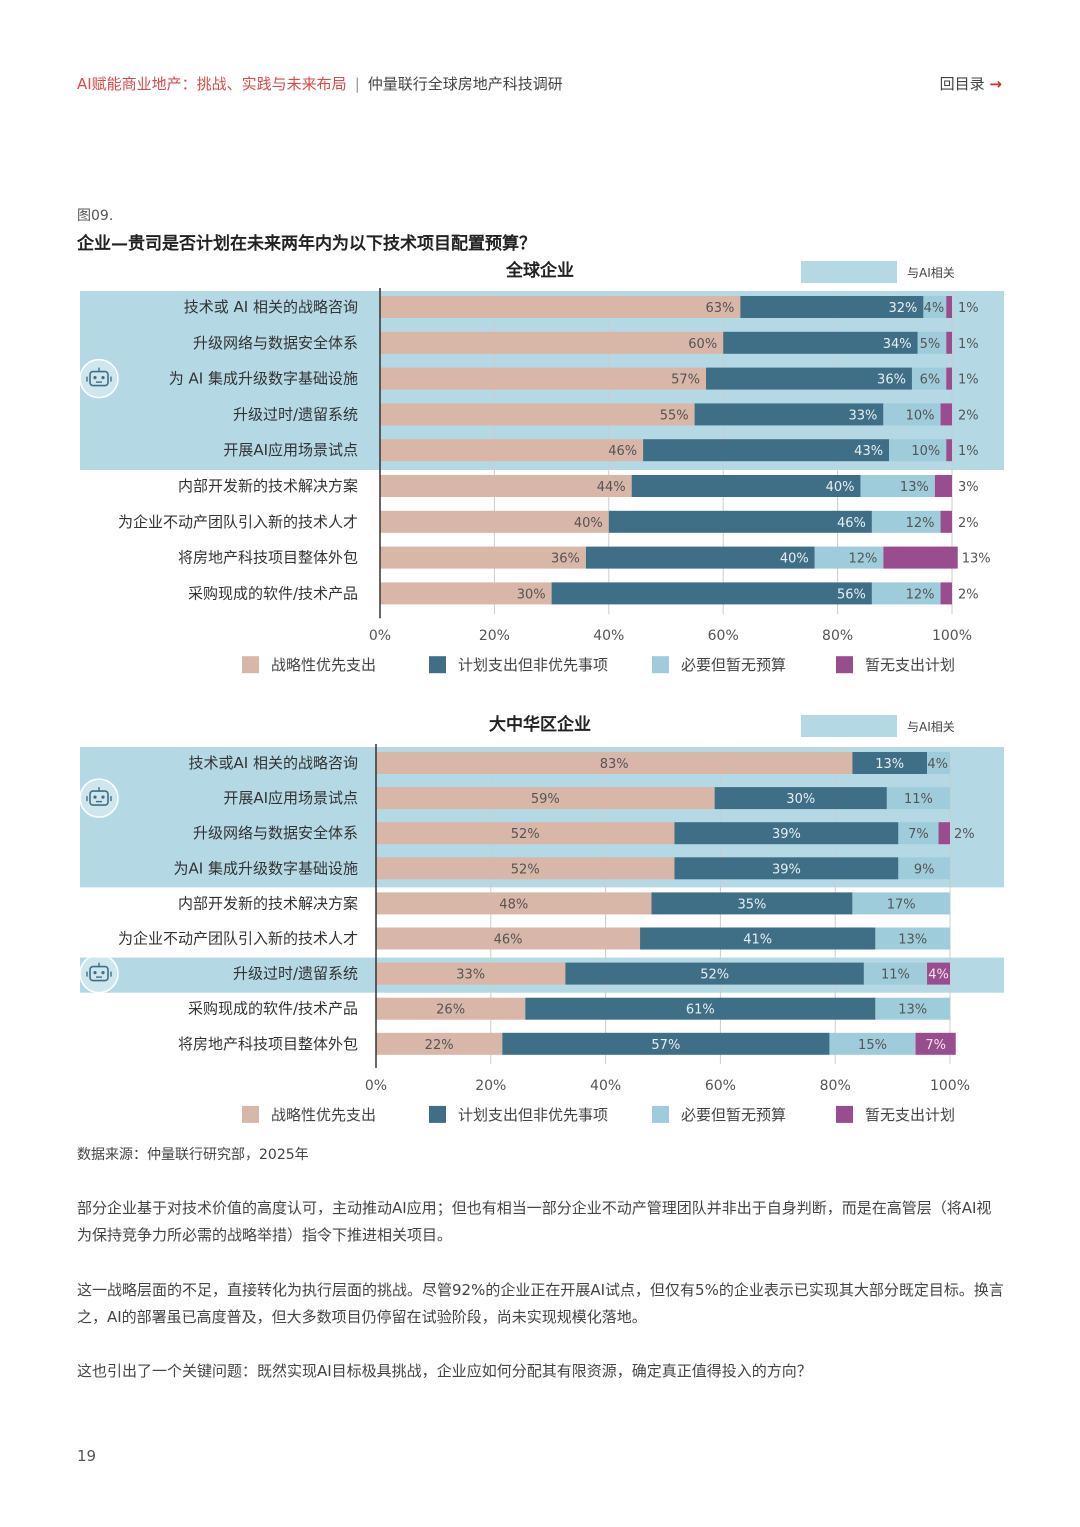 The height and width of the screenshot is (1527, 1080). What do you see at coordinates (545, 799) in the screenshot?
I see `data-label: 59%` at bounding box center [545, 799].